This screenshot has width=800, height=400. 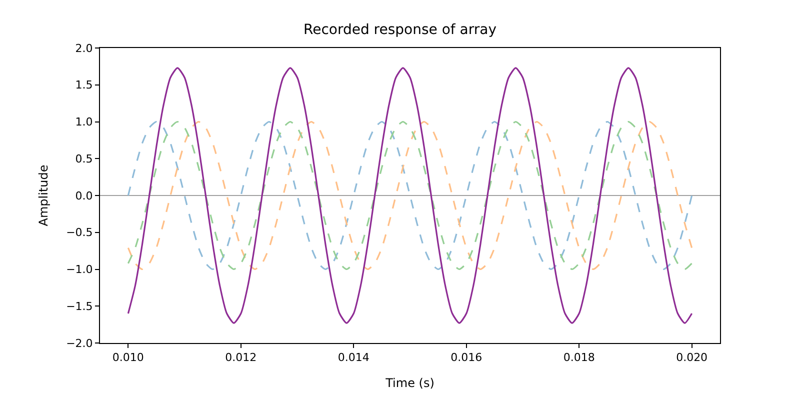 What do you see at coordinates (409, 383) in the screenshot?
I see `x-axis-title: Time (s)` at bounding box center [409, 383].